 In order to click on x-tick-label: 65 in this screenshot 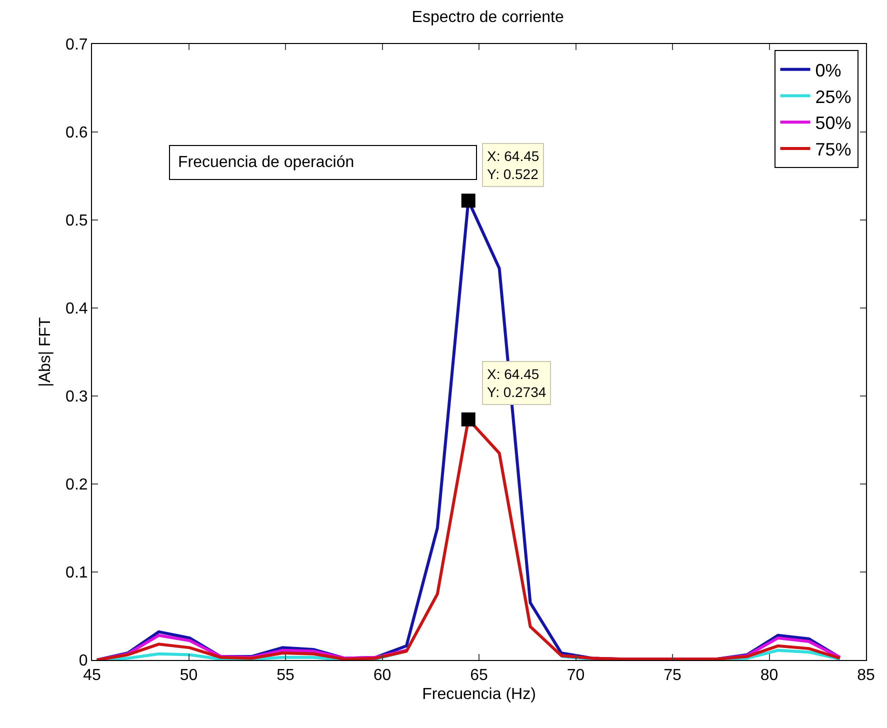, I will do `click(479, 675)`.